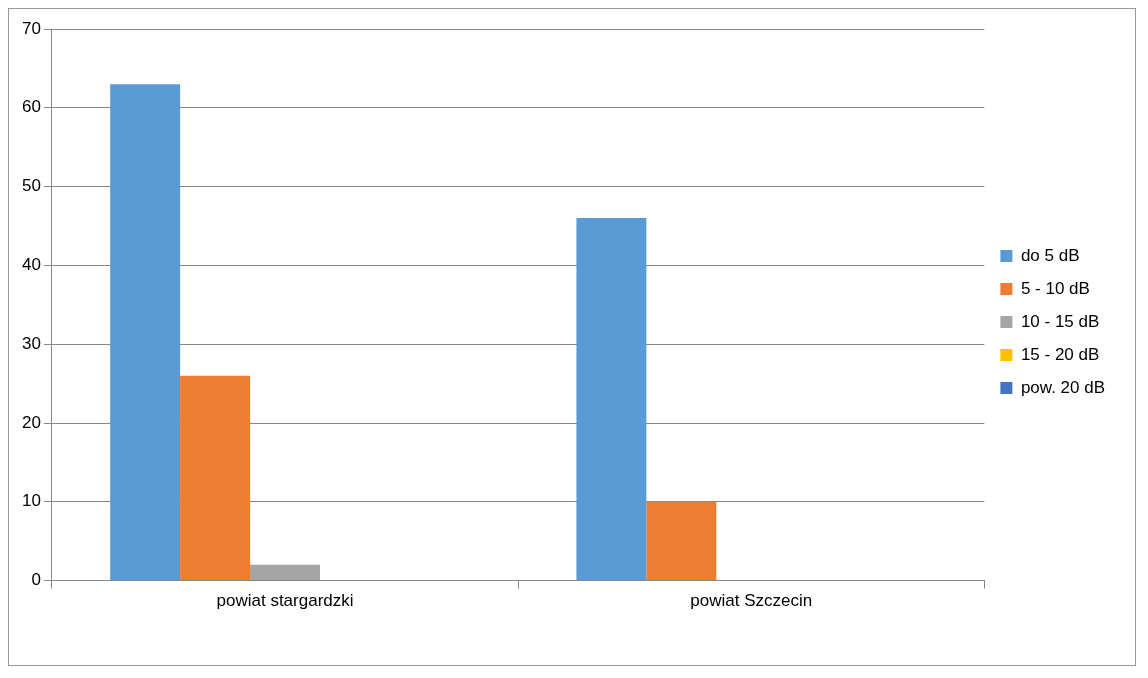 The width and height of the screenshot is (1148, 678). I want to click on legend-label: do 5 dB, so click(1050, 255).